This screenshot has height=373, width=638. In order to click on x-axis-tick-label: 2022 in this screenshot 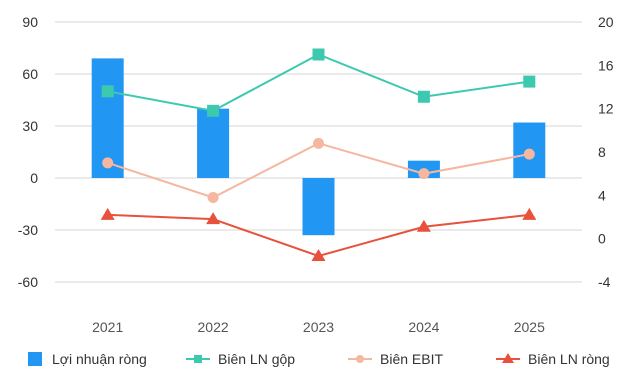, I will do `click(213, 327)`.